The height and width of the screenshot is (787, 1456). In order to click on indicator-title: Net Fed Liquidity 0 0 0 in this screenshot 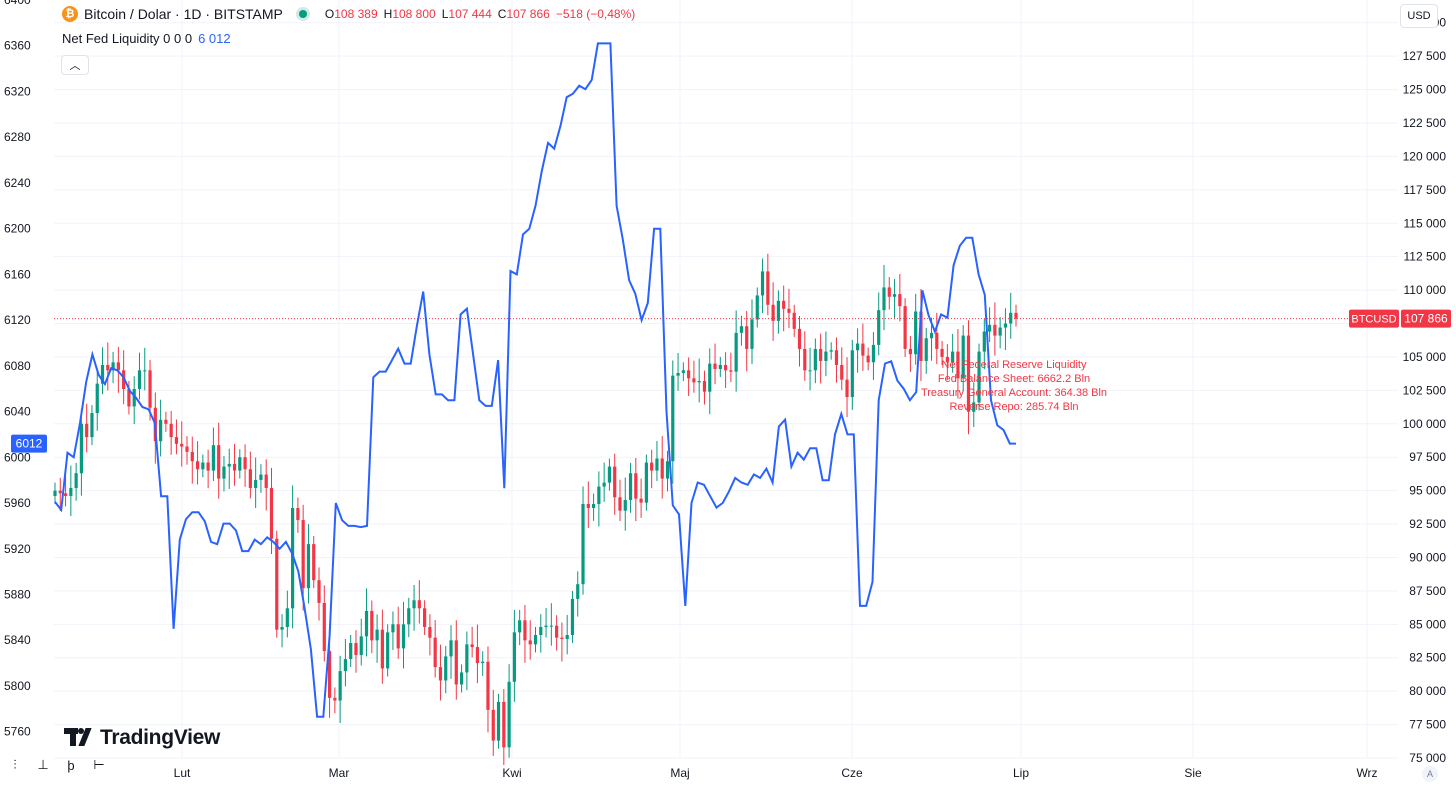, I will do `click(127, 38)`.